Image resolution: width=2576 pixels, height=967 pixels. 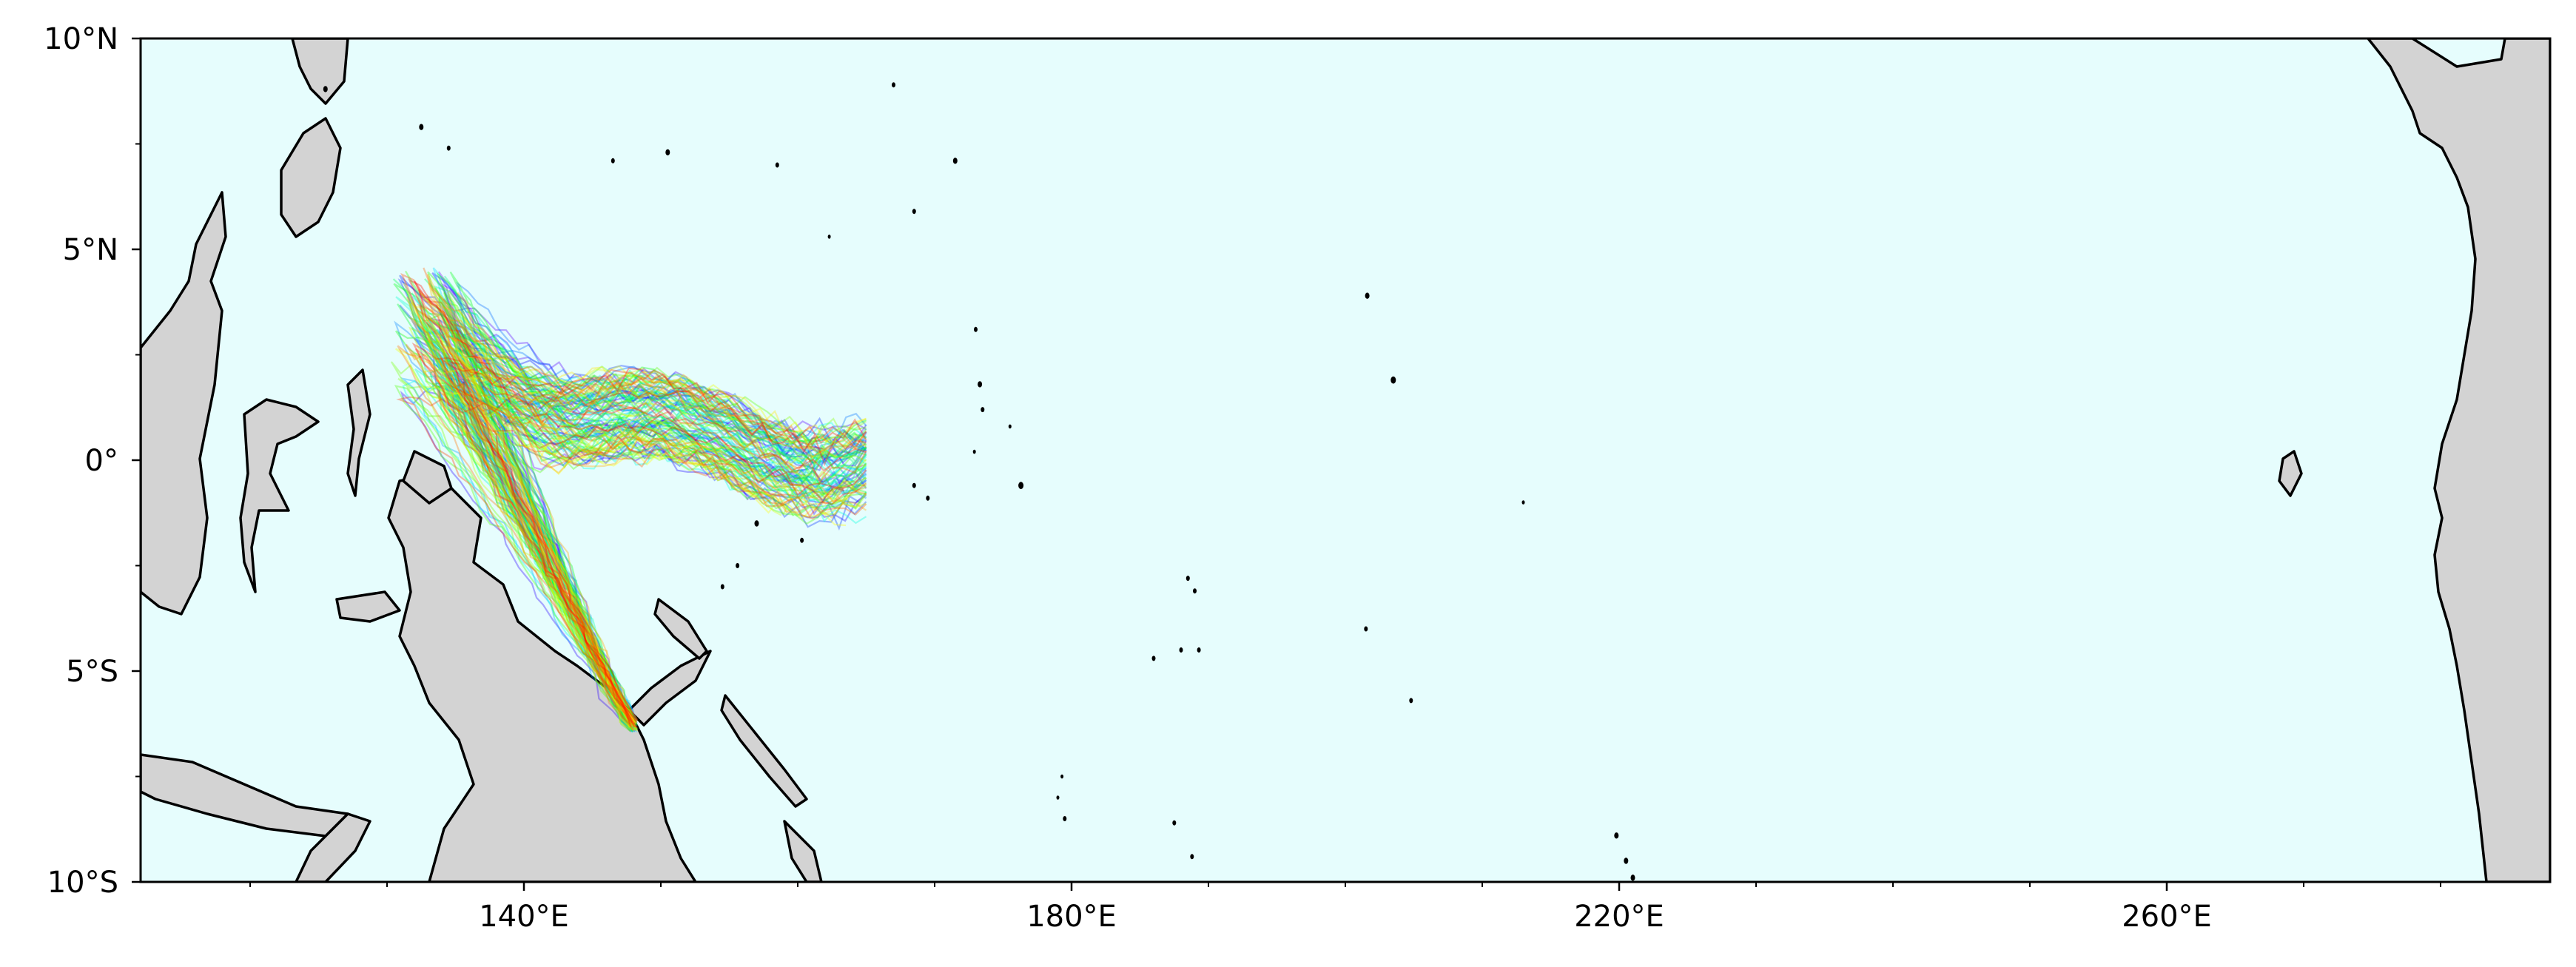 I want to click on x-tick-label: 180°E, so click(x=1071, y=917).